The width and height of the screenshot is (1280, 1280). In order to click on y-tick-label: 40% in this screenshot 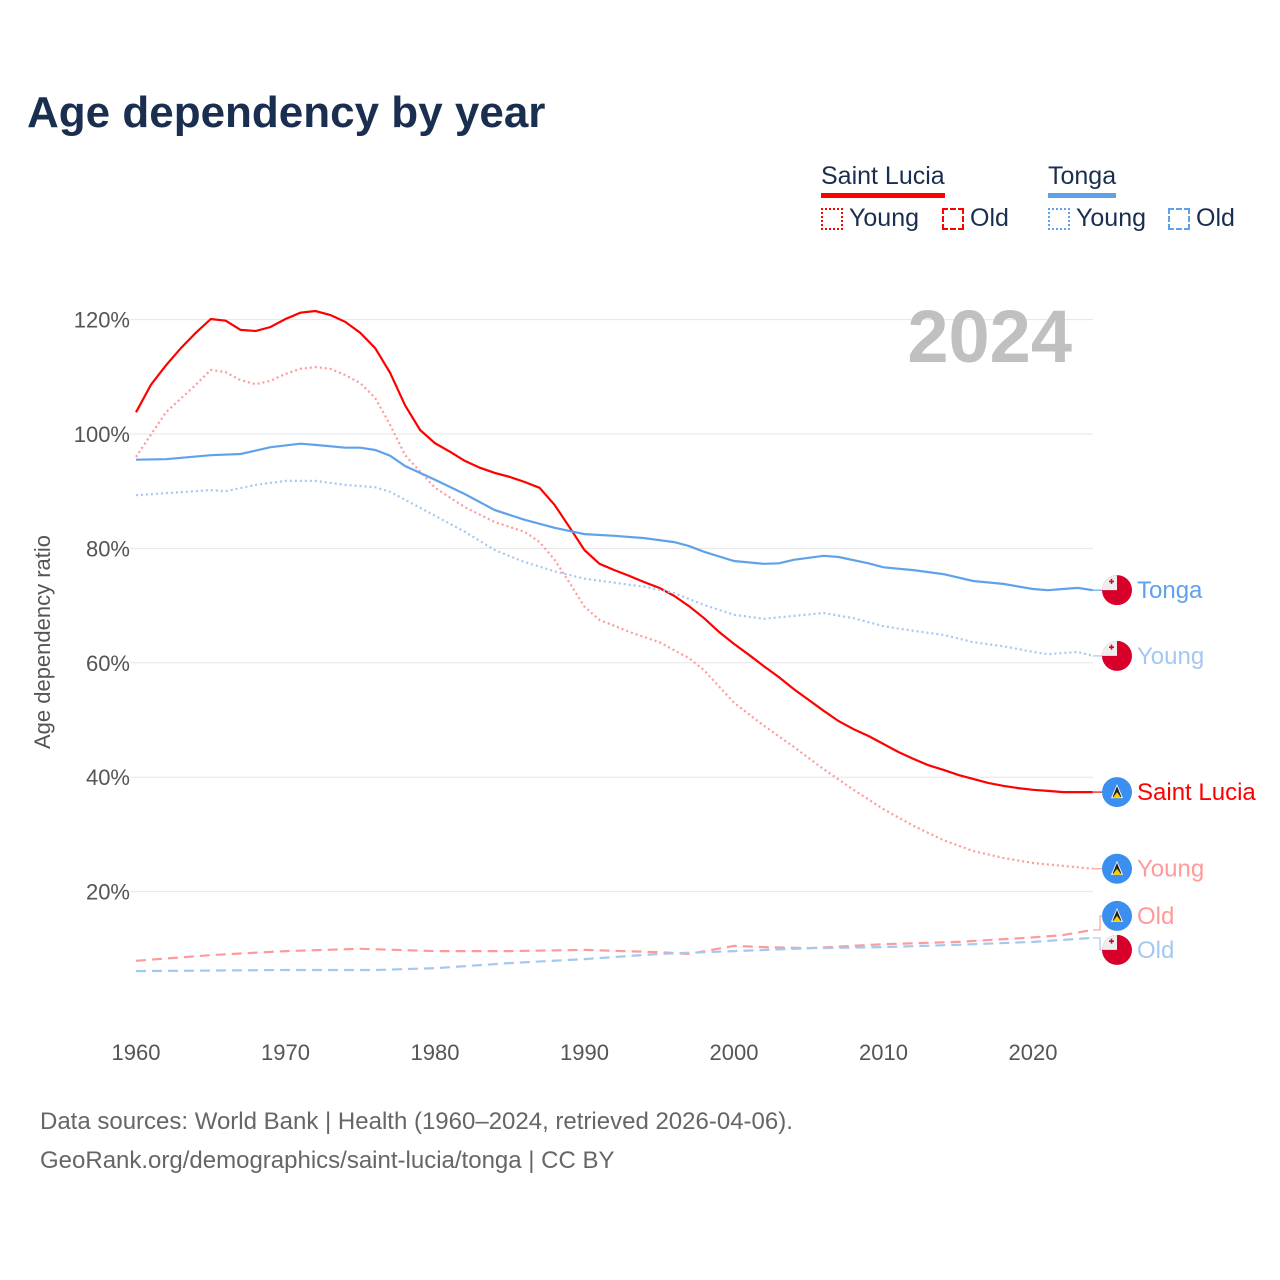, I will do `click(108, 777)`.